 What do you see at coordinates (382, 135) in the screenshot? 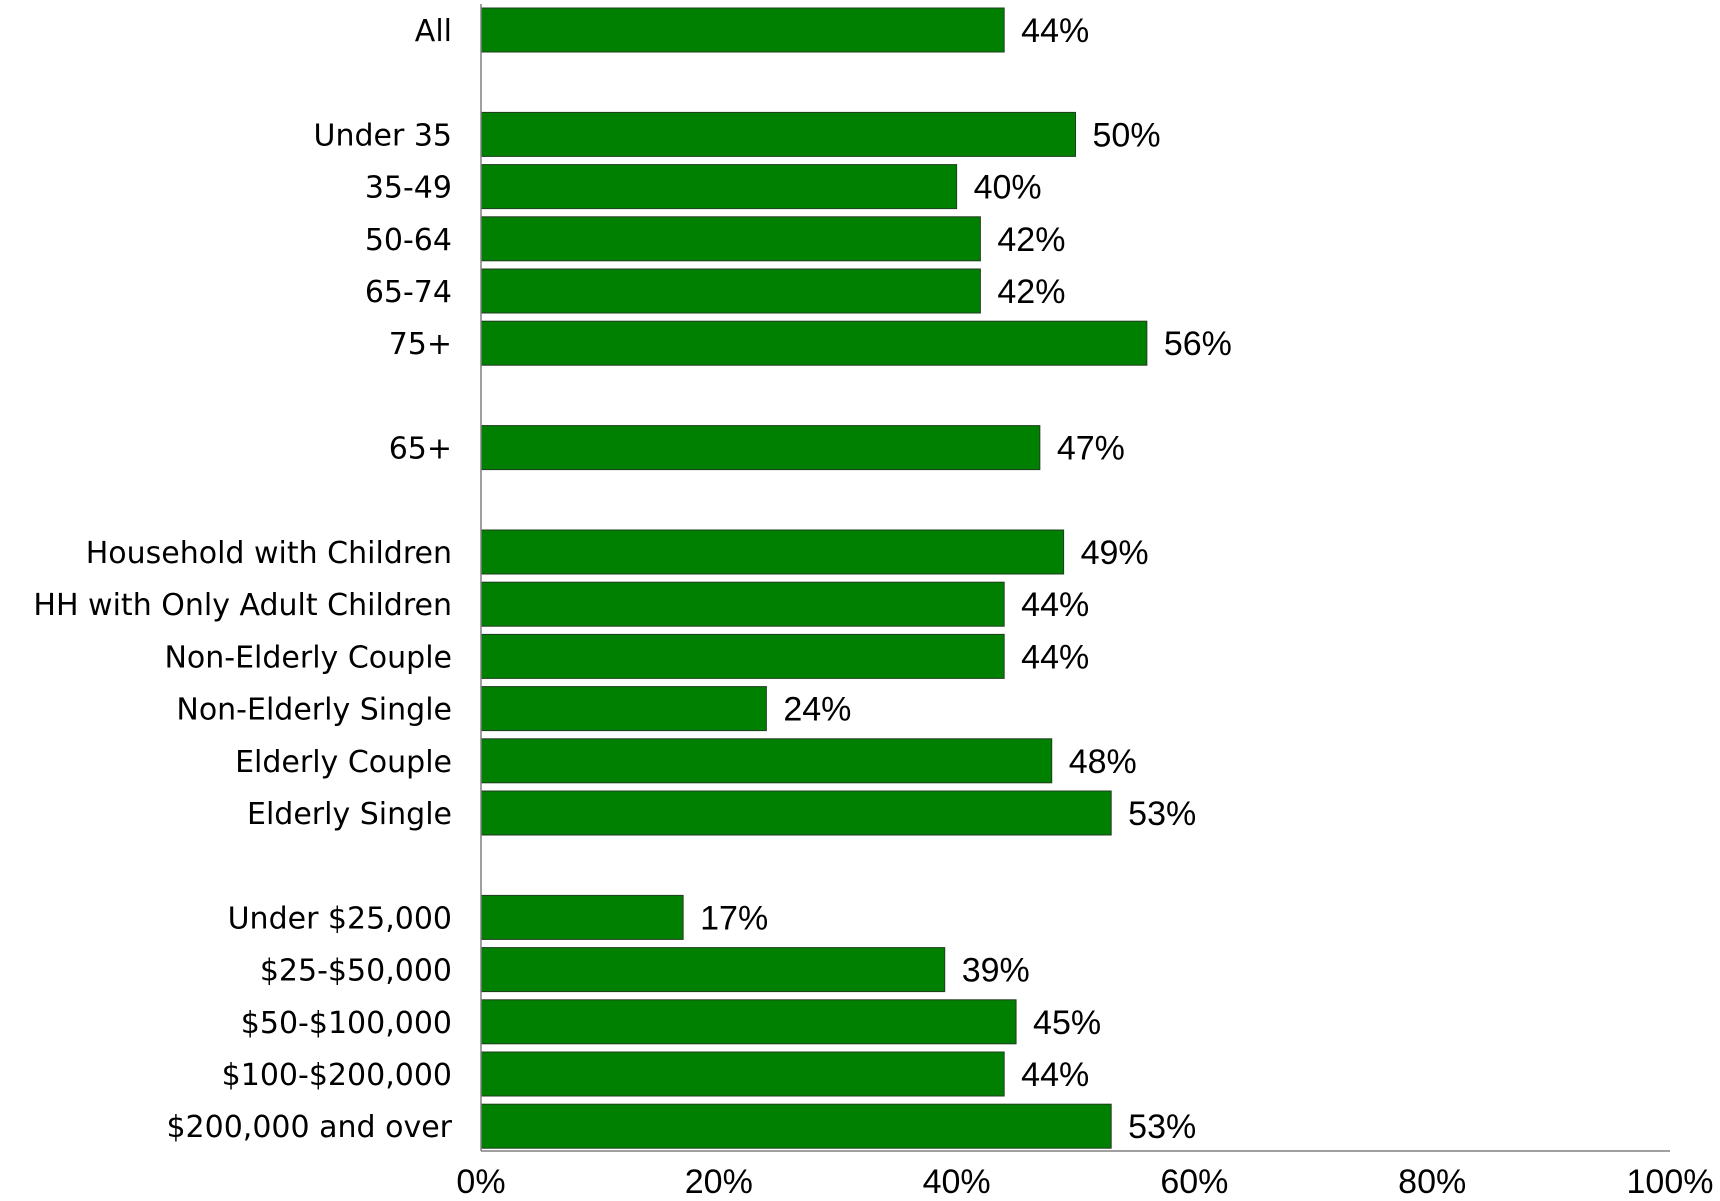
I see `category-label: Under 35` at bounding box center [382, 135].